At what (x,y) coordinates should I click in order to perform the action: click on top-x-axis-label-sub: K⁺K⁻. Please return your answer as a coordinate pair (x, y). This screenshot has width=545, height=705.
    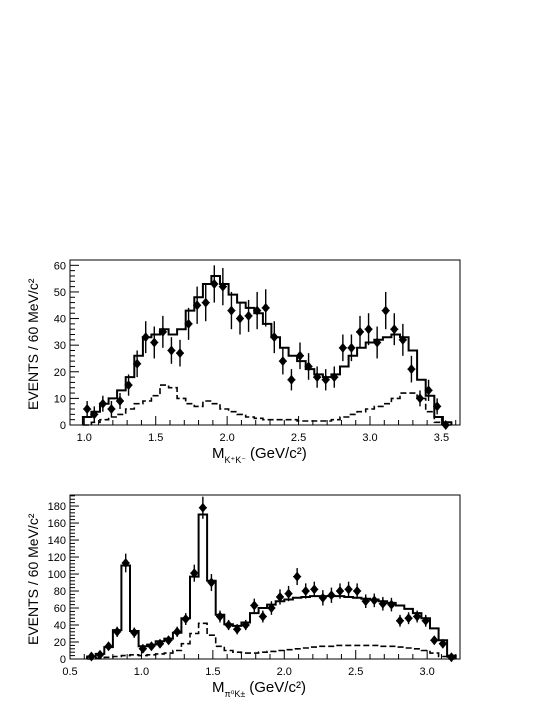
    Looking at the image, I should click on (236, 460).